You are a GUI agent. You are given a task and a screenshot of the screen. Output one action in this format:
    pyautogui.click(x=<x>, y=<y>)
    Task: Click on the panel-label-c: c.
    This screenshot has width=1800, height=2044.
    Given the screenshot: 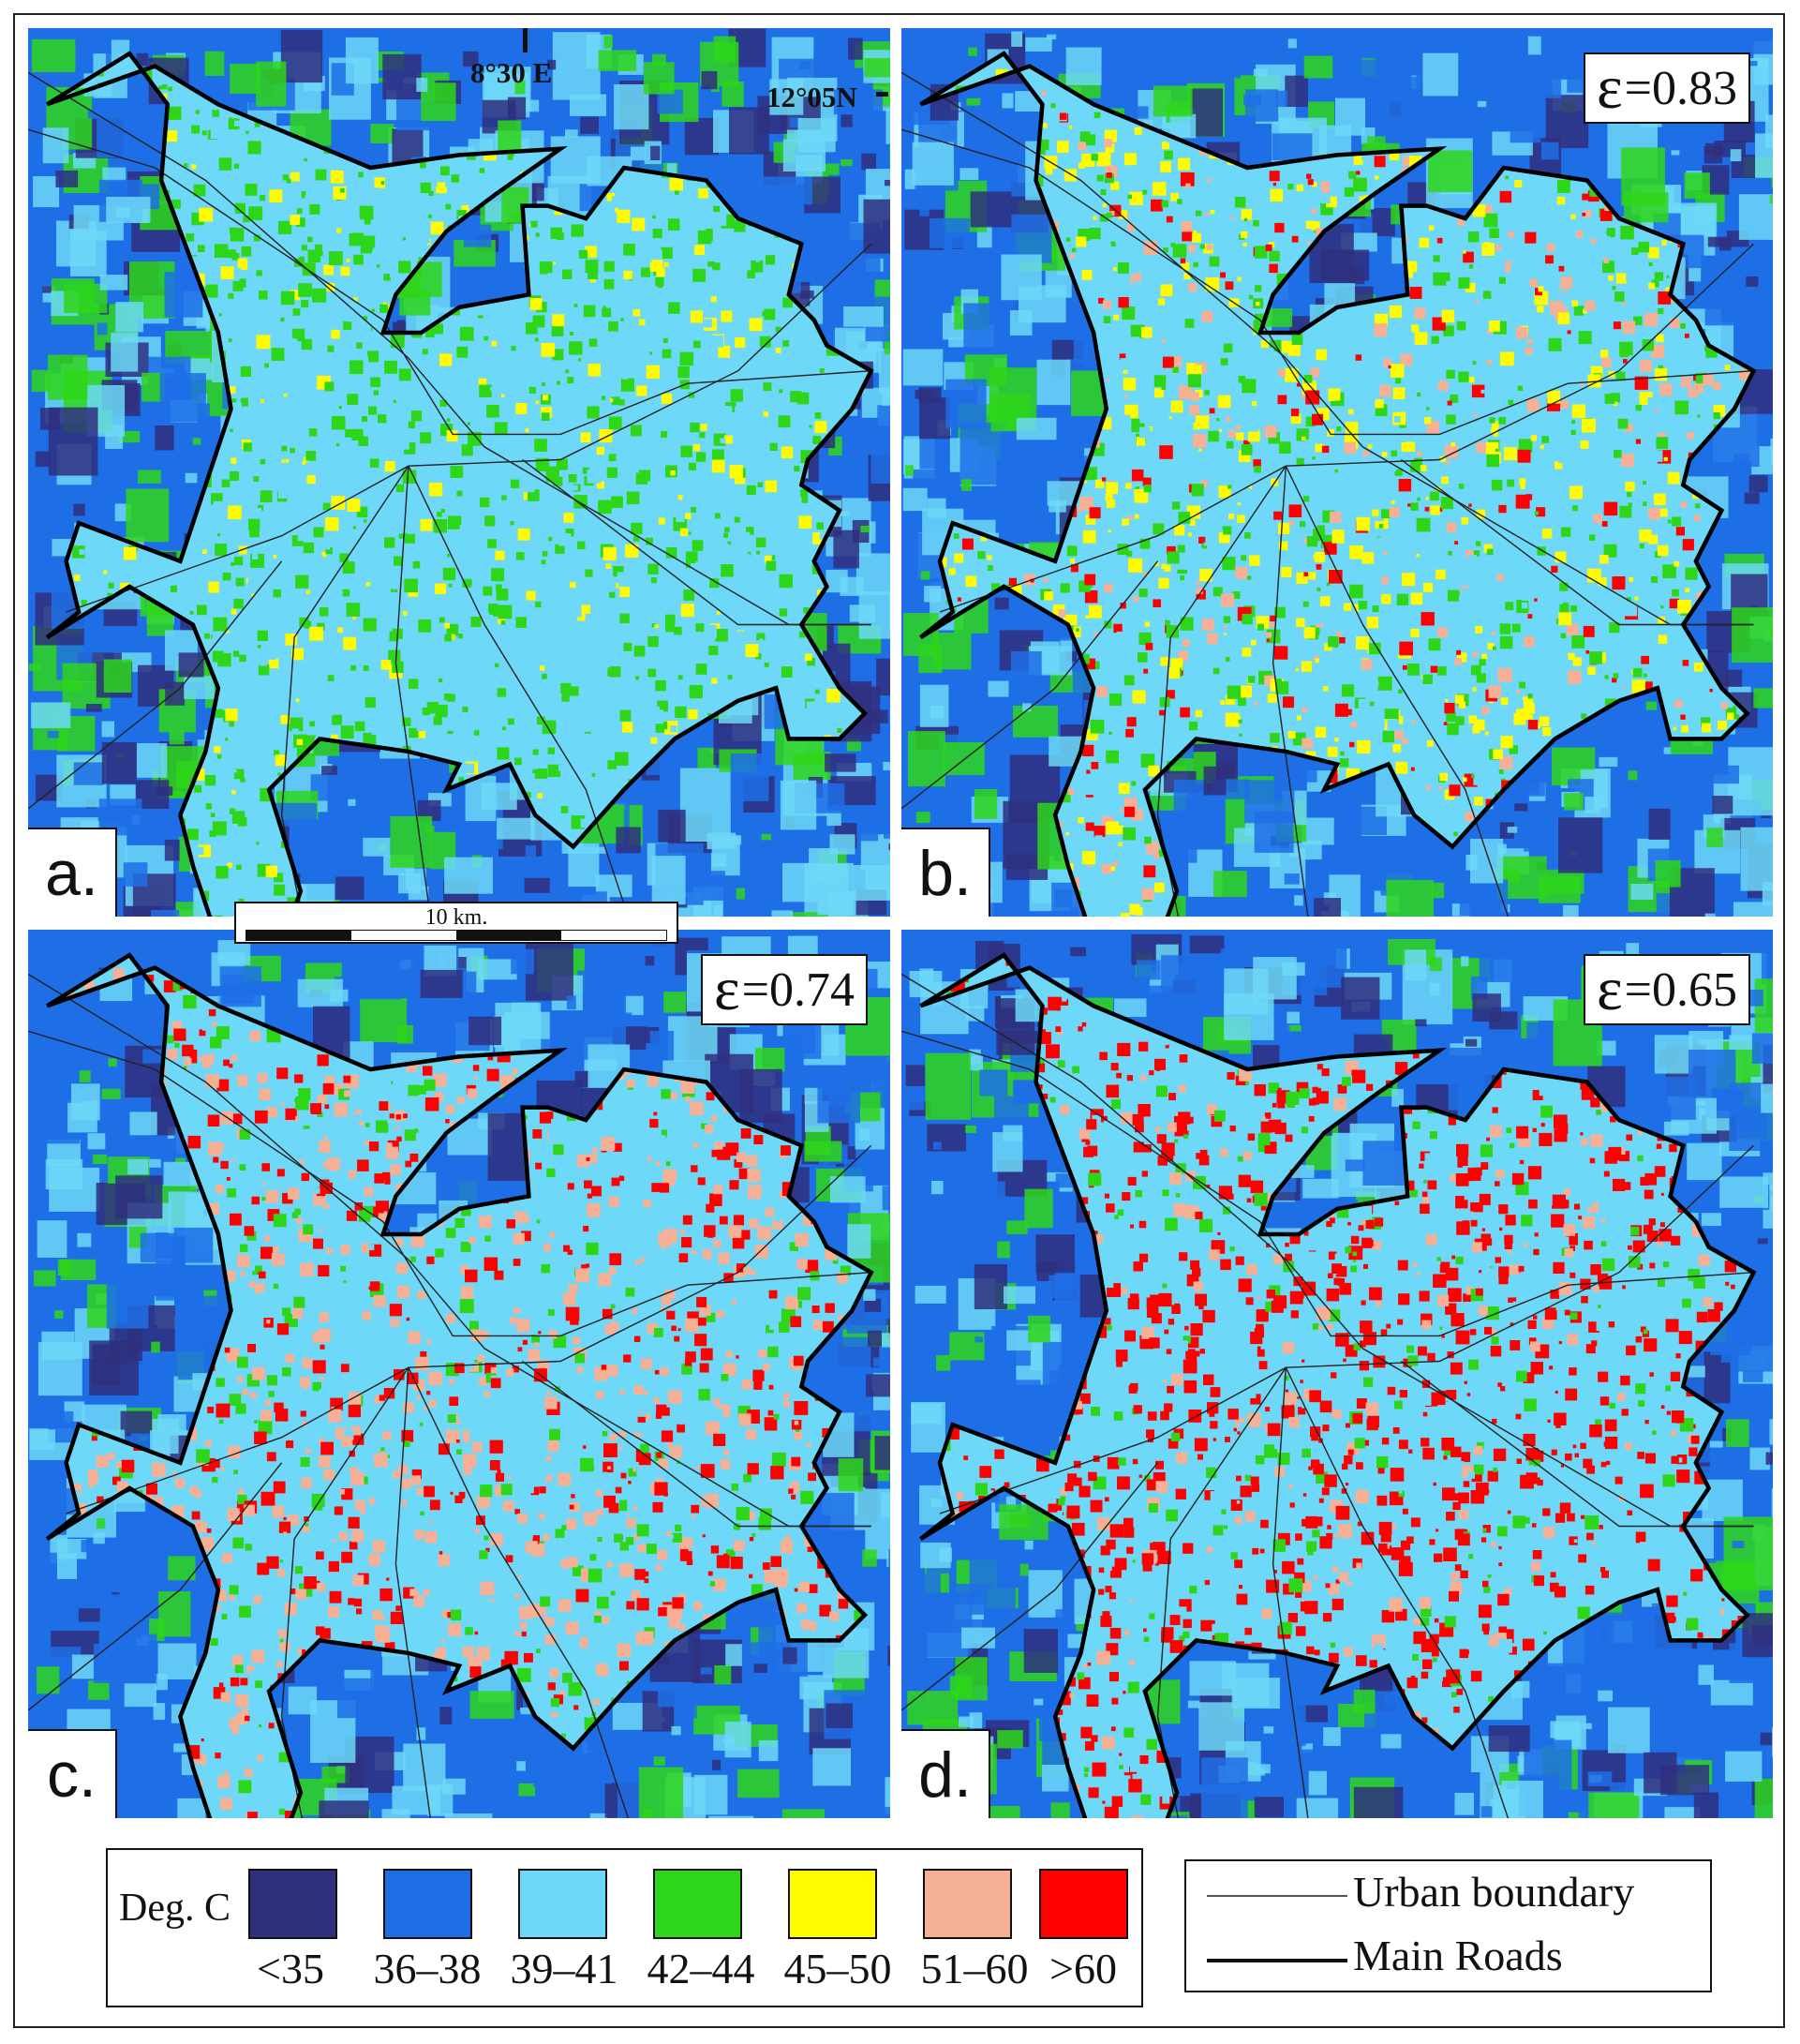 What is the action you would take?
    pyautogui.click(x=72, y=1773)
    